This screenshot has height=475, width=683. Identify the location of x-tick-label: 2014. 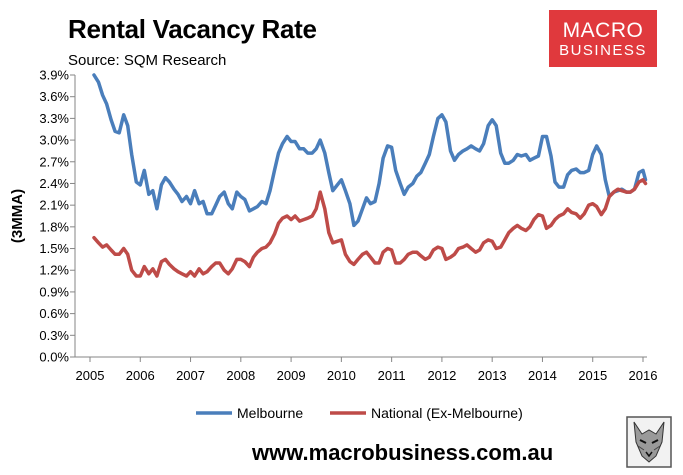
(542, 375).